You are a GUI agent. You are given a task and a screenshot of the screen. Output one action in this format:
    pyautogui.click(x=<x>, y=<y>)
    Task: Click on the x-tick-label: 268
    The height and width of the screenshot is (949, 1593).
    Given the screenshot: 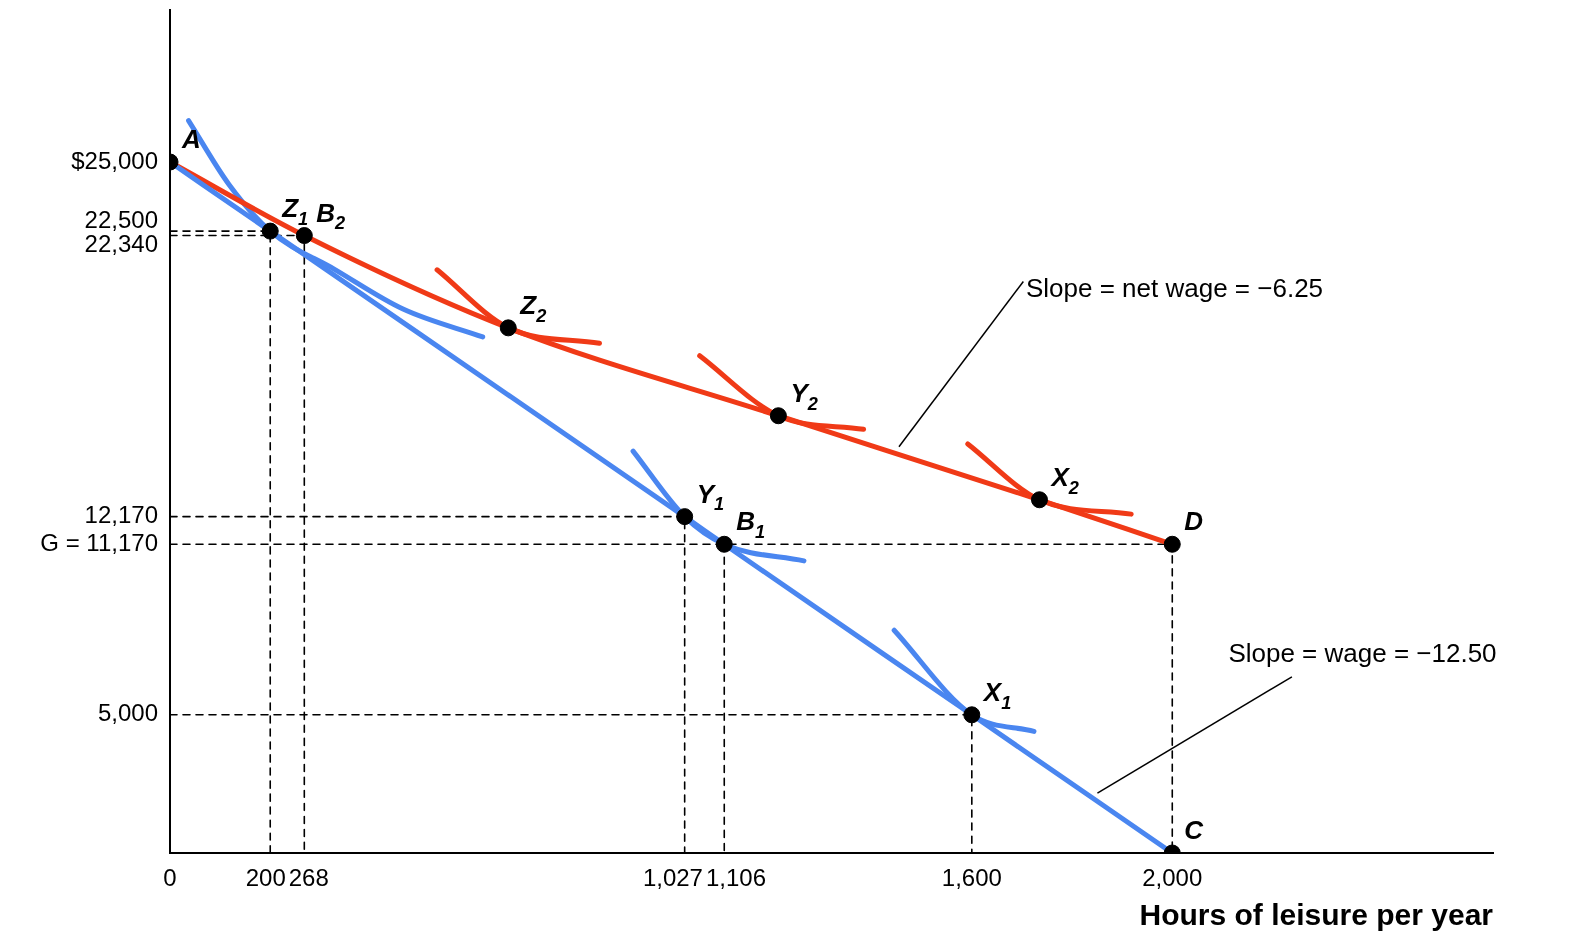 What is the action you would take?
    pyautogui.click(x=308, y=877)
    